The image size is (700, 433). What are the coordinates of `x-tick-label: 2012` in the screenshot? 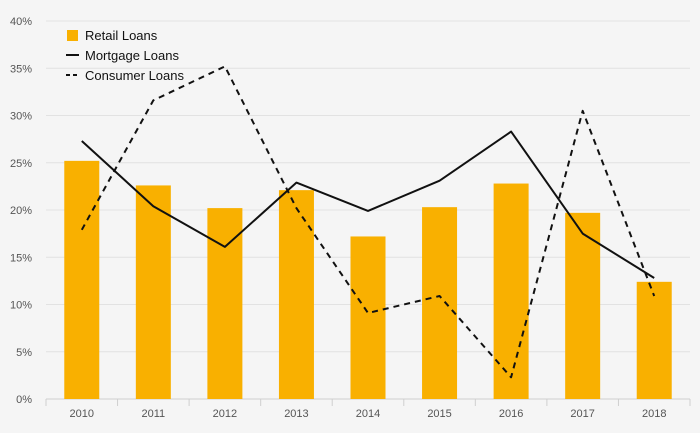 It's located at (225, 414).